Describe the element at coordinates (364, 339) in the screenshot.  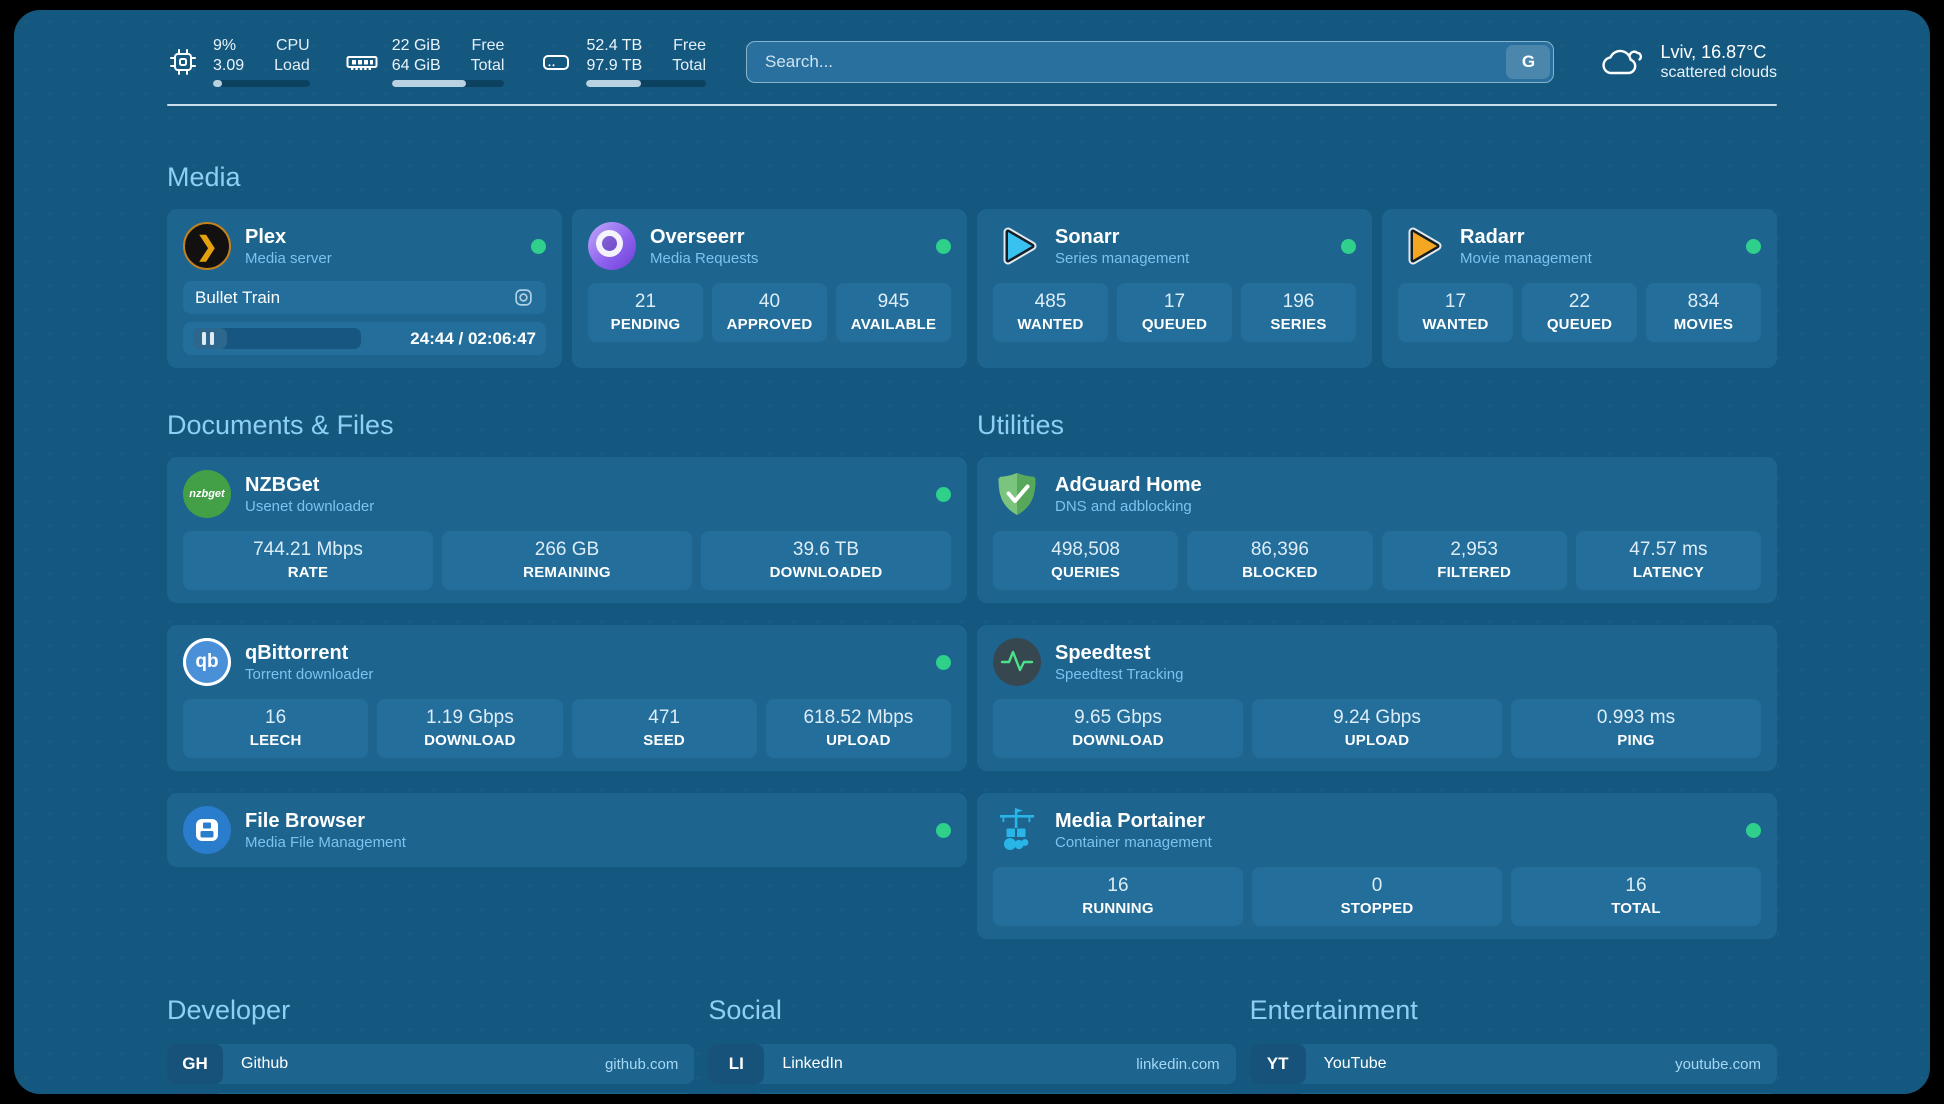
I see `playback-progress-row: 24:44 / 02:06:47` at that location.